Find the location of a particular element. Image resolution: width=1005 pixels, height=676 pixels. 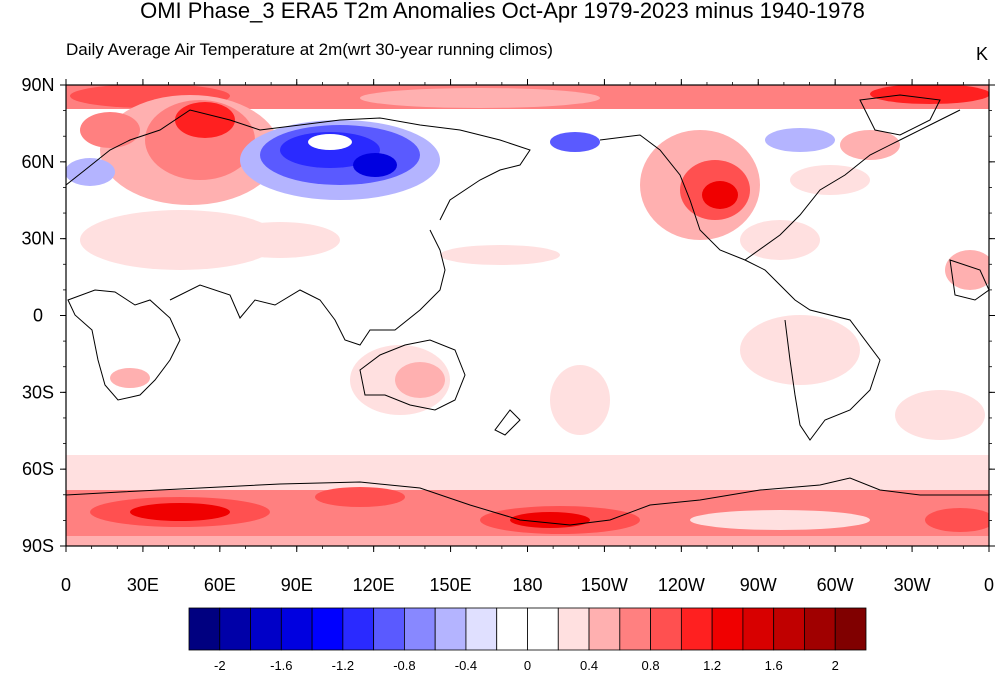

lat-tick-label: 30S is located at coordinates (38, 392).